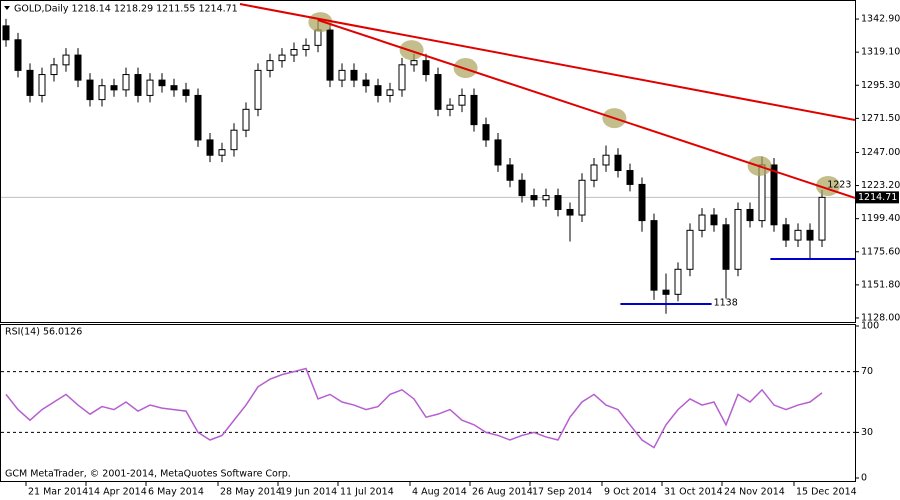  What do you see at coordinates (320, 22) in the screenshot?
I see `highlight` at bounding box center [320, 22].